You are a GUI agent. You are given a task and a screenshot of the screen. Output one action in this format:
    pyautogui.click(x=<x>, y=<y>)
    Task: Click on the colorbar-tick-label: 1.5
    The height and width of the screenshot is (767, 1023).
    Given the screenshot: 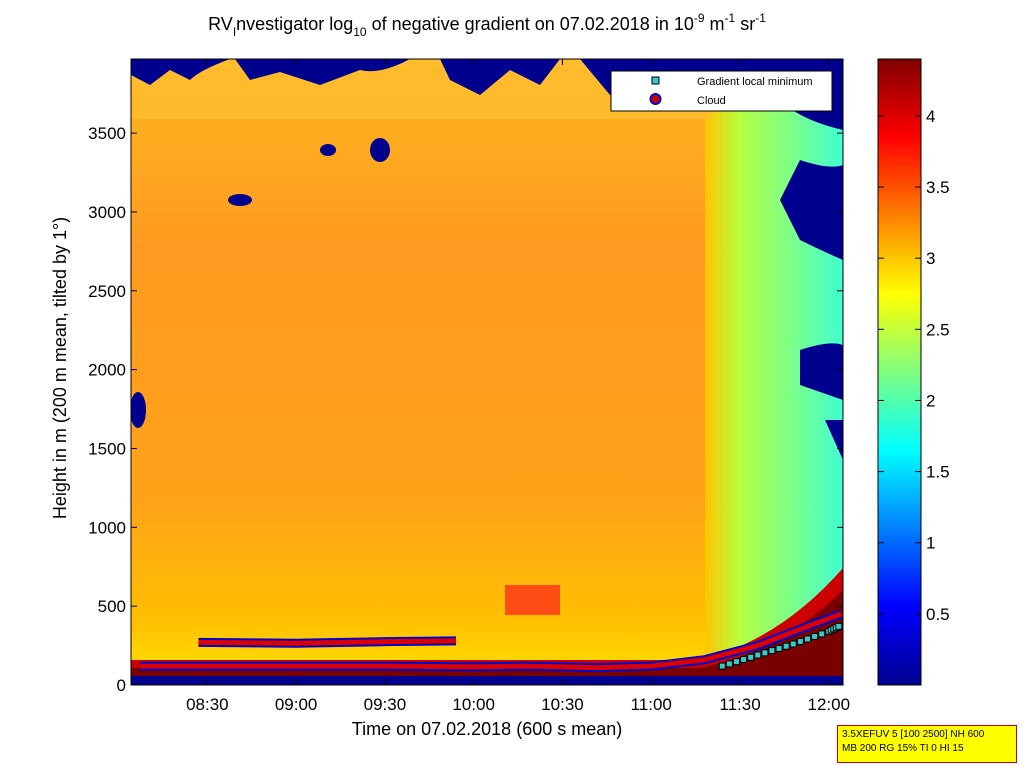 What is the action you would take?
    pyautogui.click(x=938, y=472)
    